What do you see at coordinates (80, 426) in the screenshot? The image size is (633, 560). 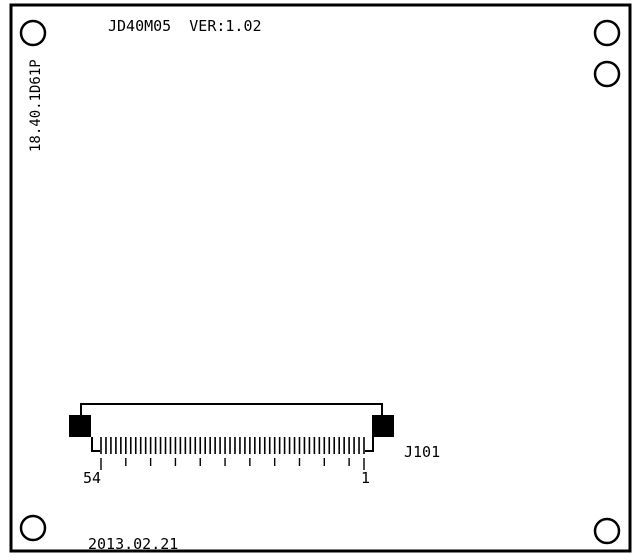 I see `connector-left-pad` at bounding box center [80, 426].